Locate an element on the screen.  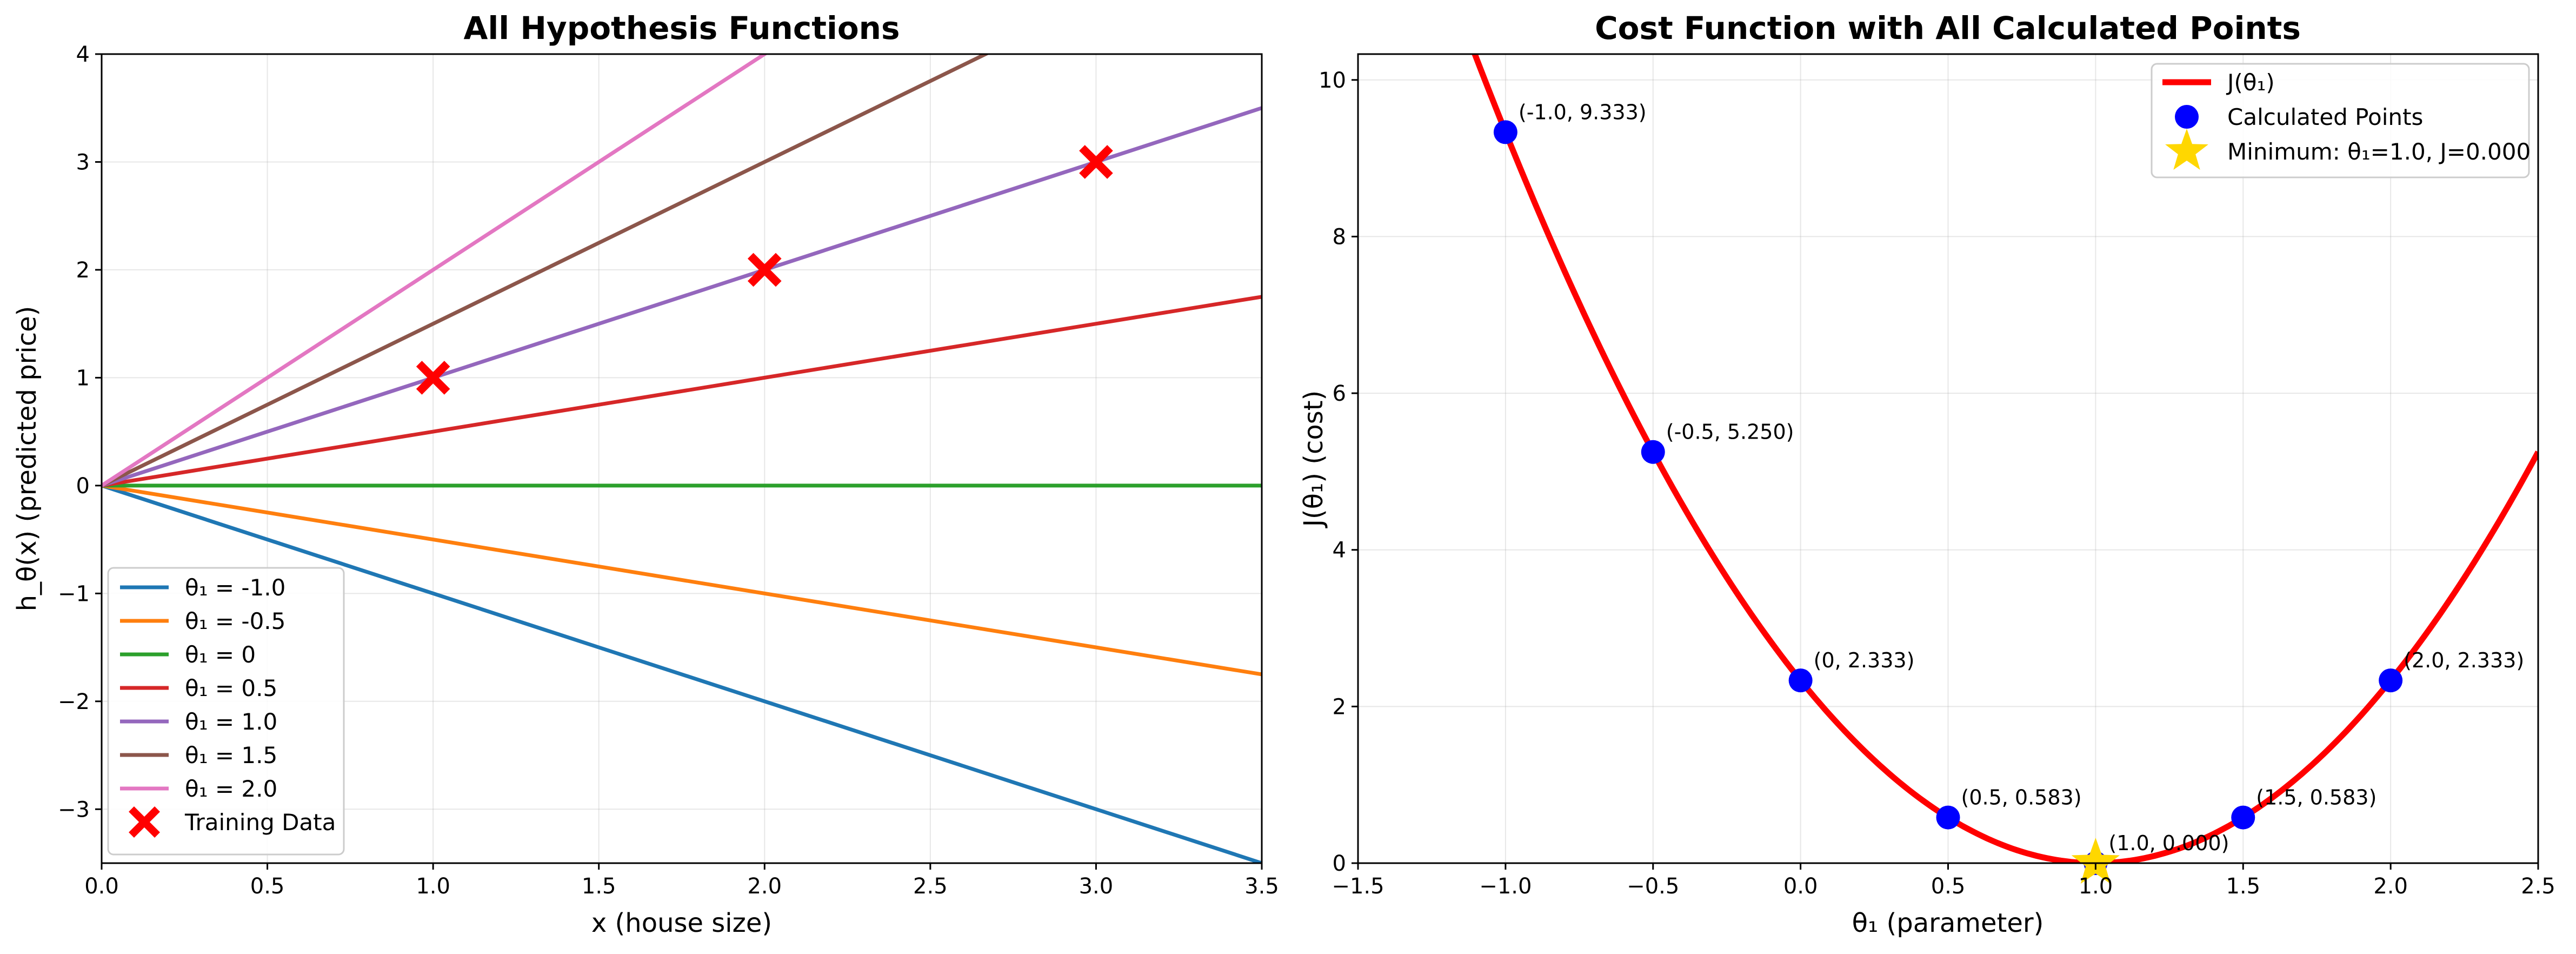
legend-label: J(θ₁) is located at coordinates (2250, 83).